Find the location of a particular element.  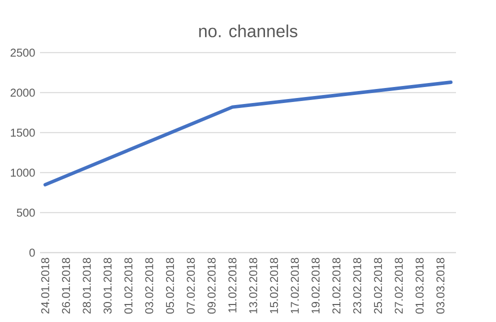

x-tick-label: 27.02.2018 is located at coordinates (398, 286).